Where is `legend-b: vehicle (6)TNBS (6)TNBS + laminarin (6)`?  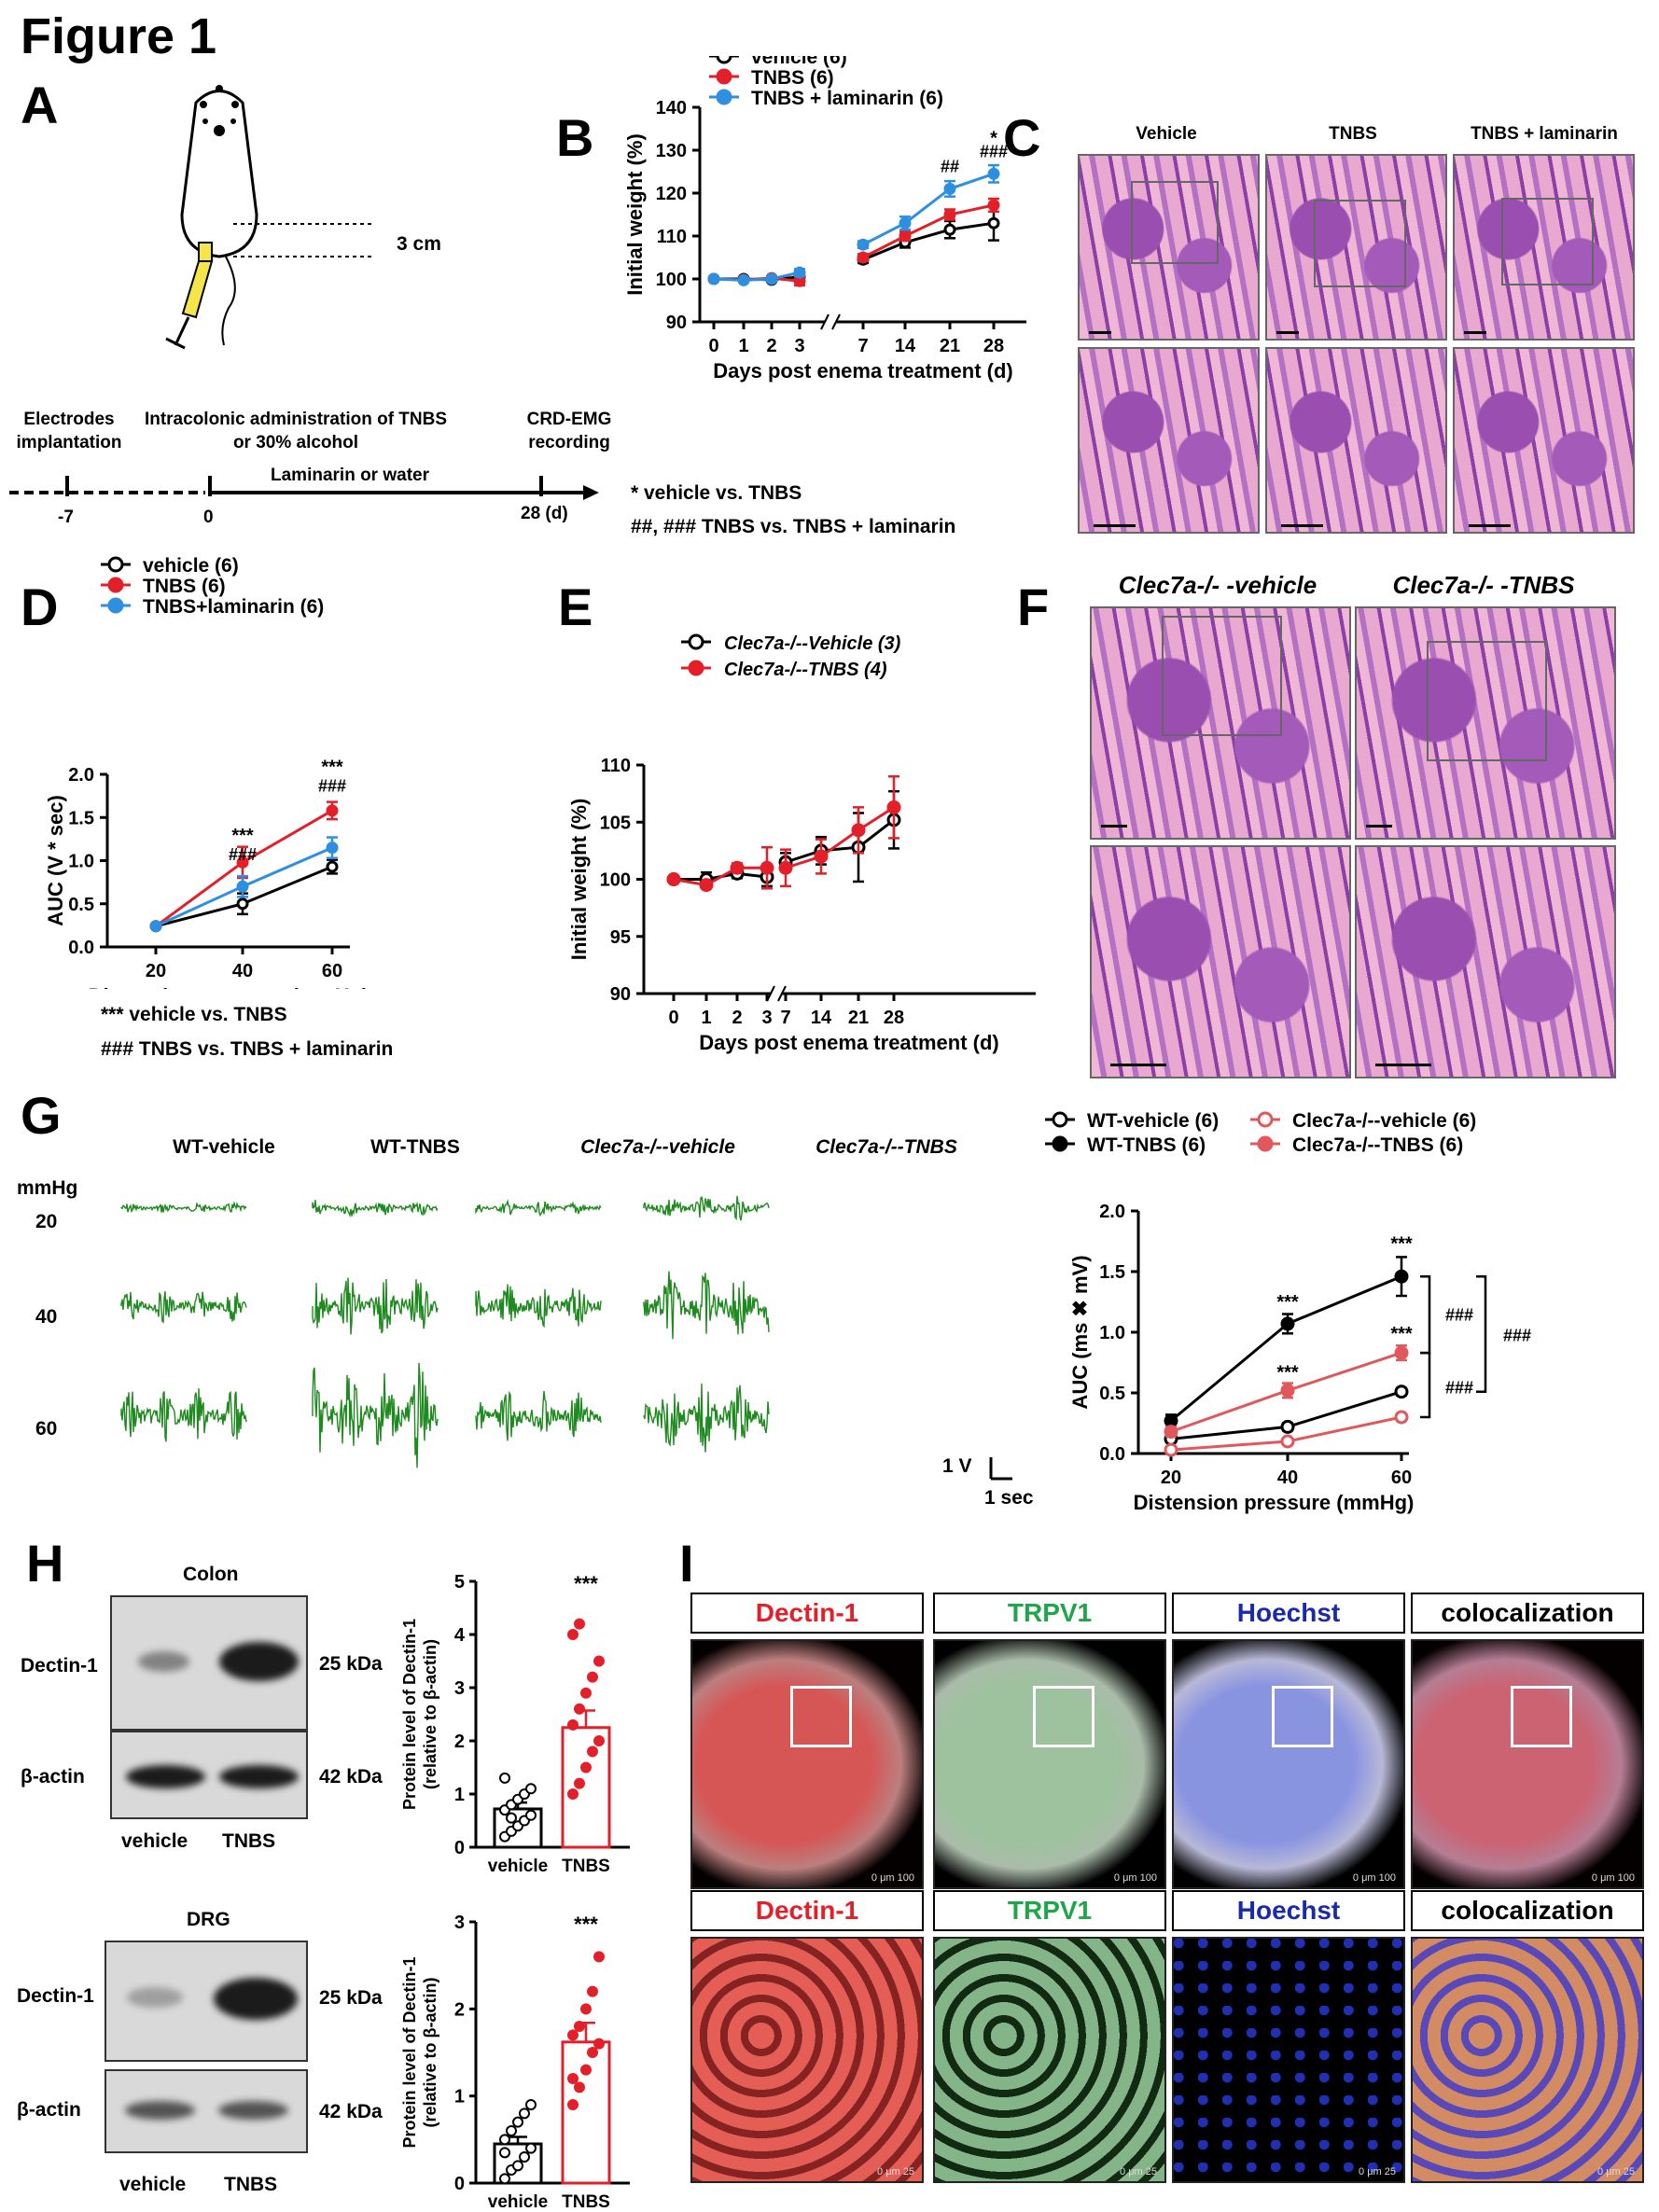 legend-b: vehicle (6)TNBS (6)TNBS + laminarin (6) is located at coordinates (826, 82).